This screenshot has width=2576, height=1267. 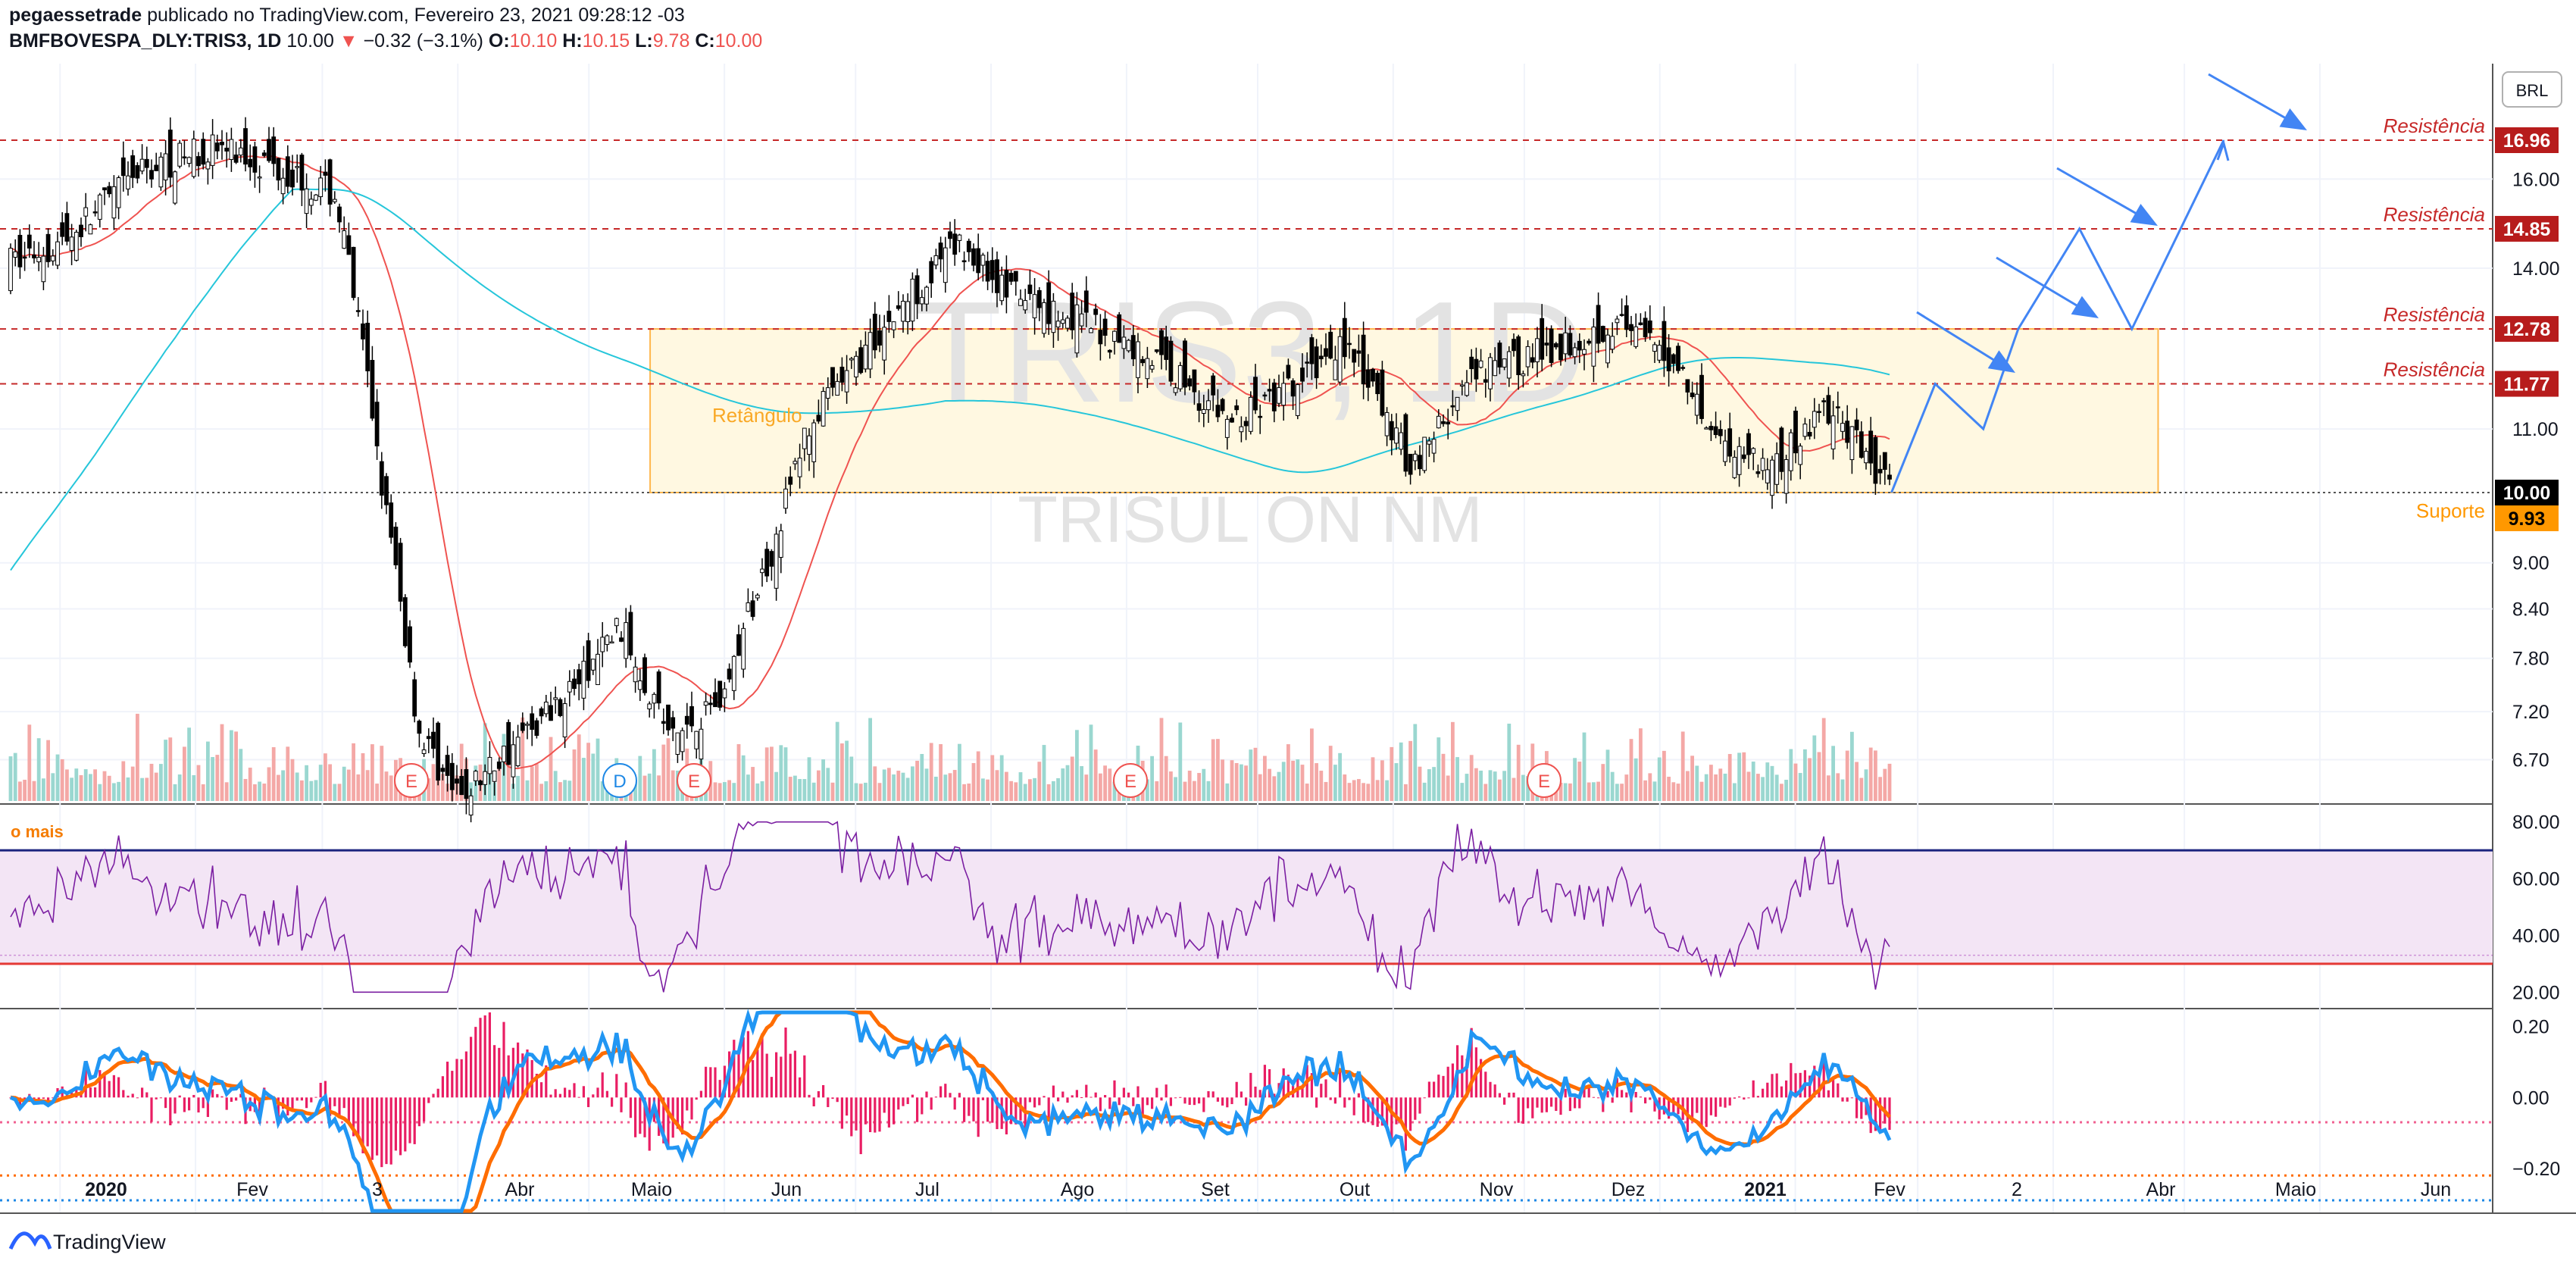 What do you see at coordinates (2161, 1189) in the screenshot?
I see `time-tick-label: Abr` at bounding box center [2161, 1189].